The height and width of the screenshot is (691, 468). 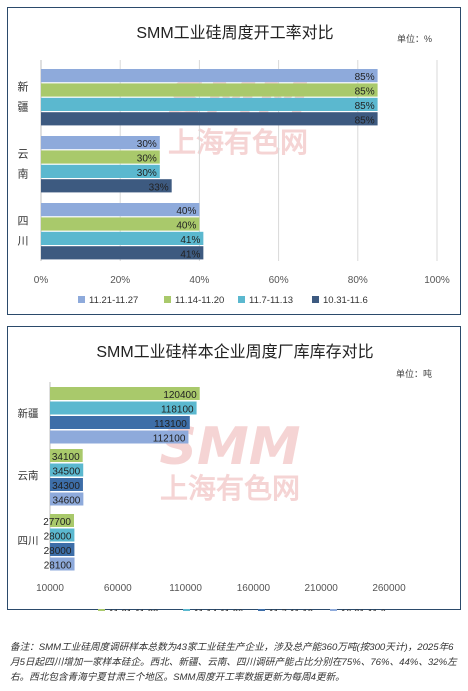 What do you see at coordinates (234, 33) in the screenshot?
I see `chart-title: SMM工业硅周度开工率对比` at bounding box center [234, 33].